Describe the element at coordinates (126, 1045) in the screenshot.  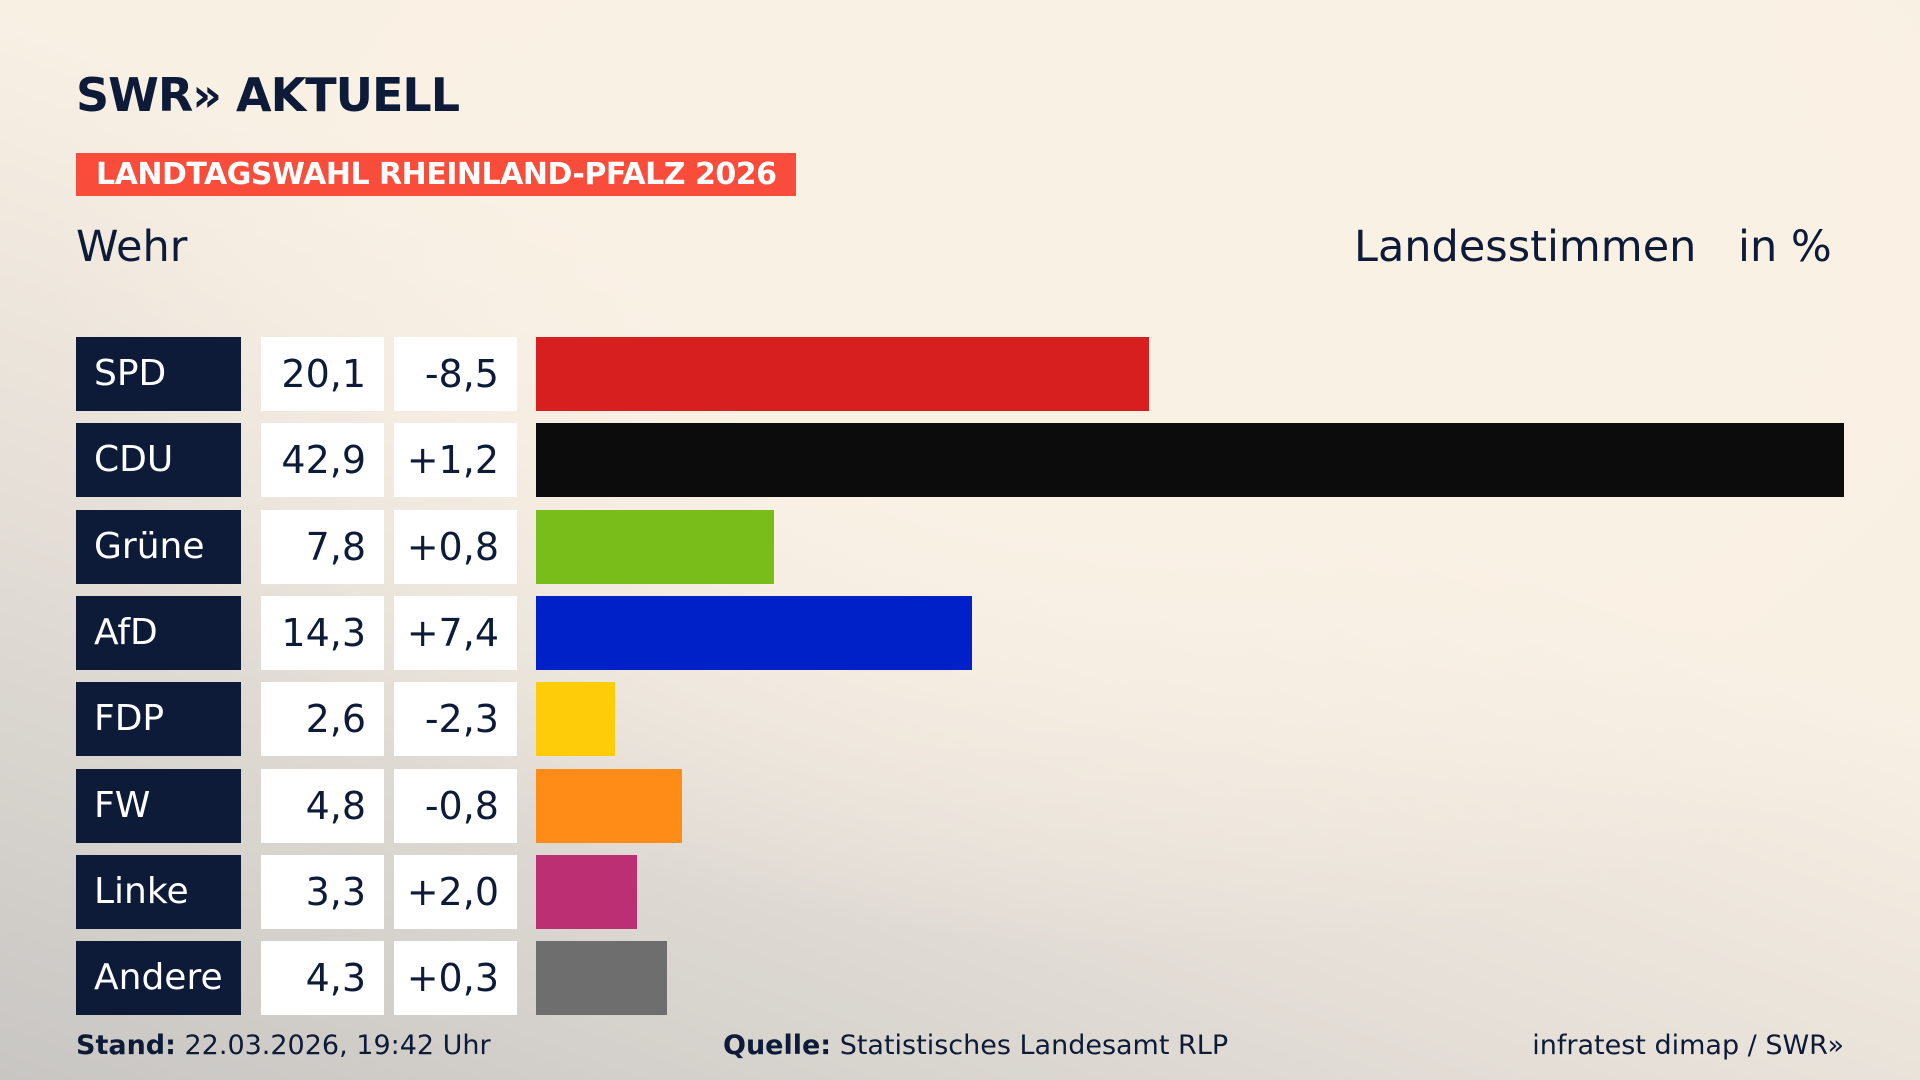
I see `stand-label: Stand:` at that location.